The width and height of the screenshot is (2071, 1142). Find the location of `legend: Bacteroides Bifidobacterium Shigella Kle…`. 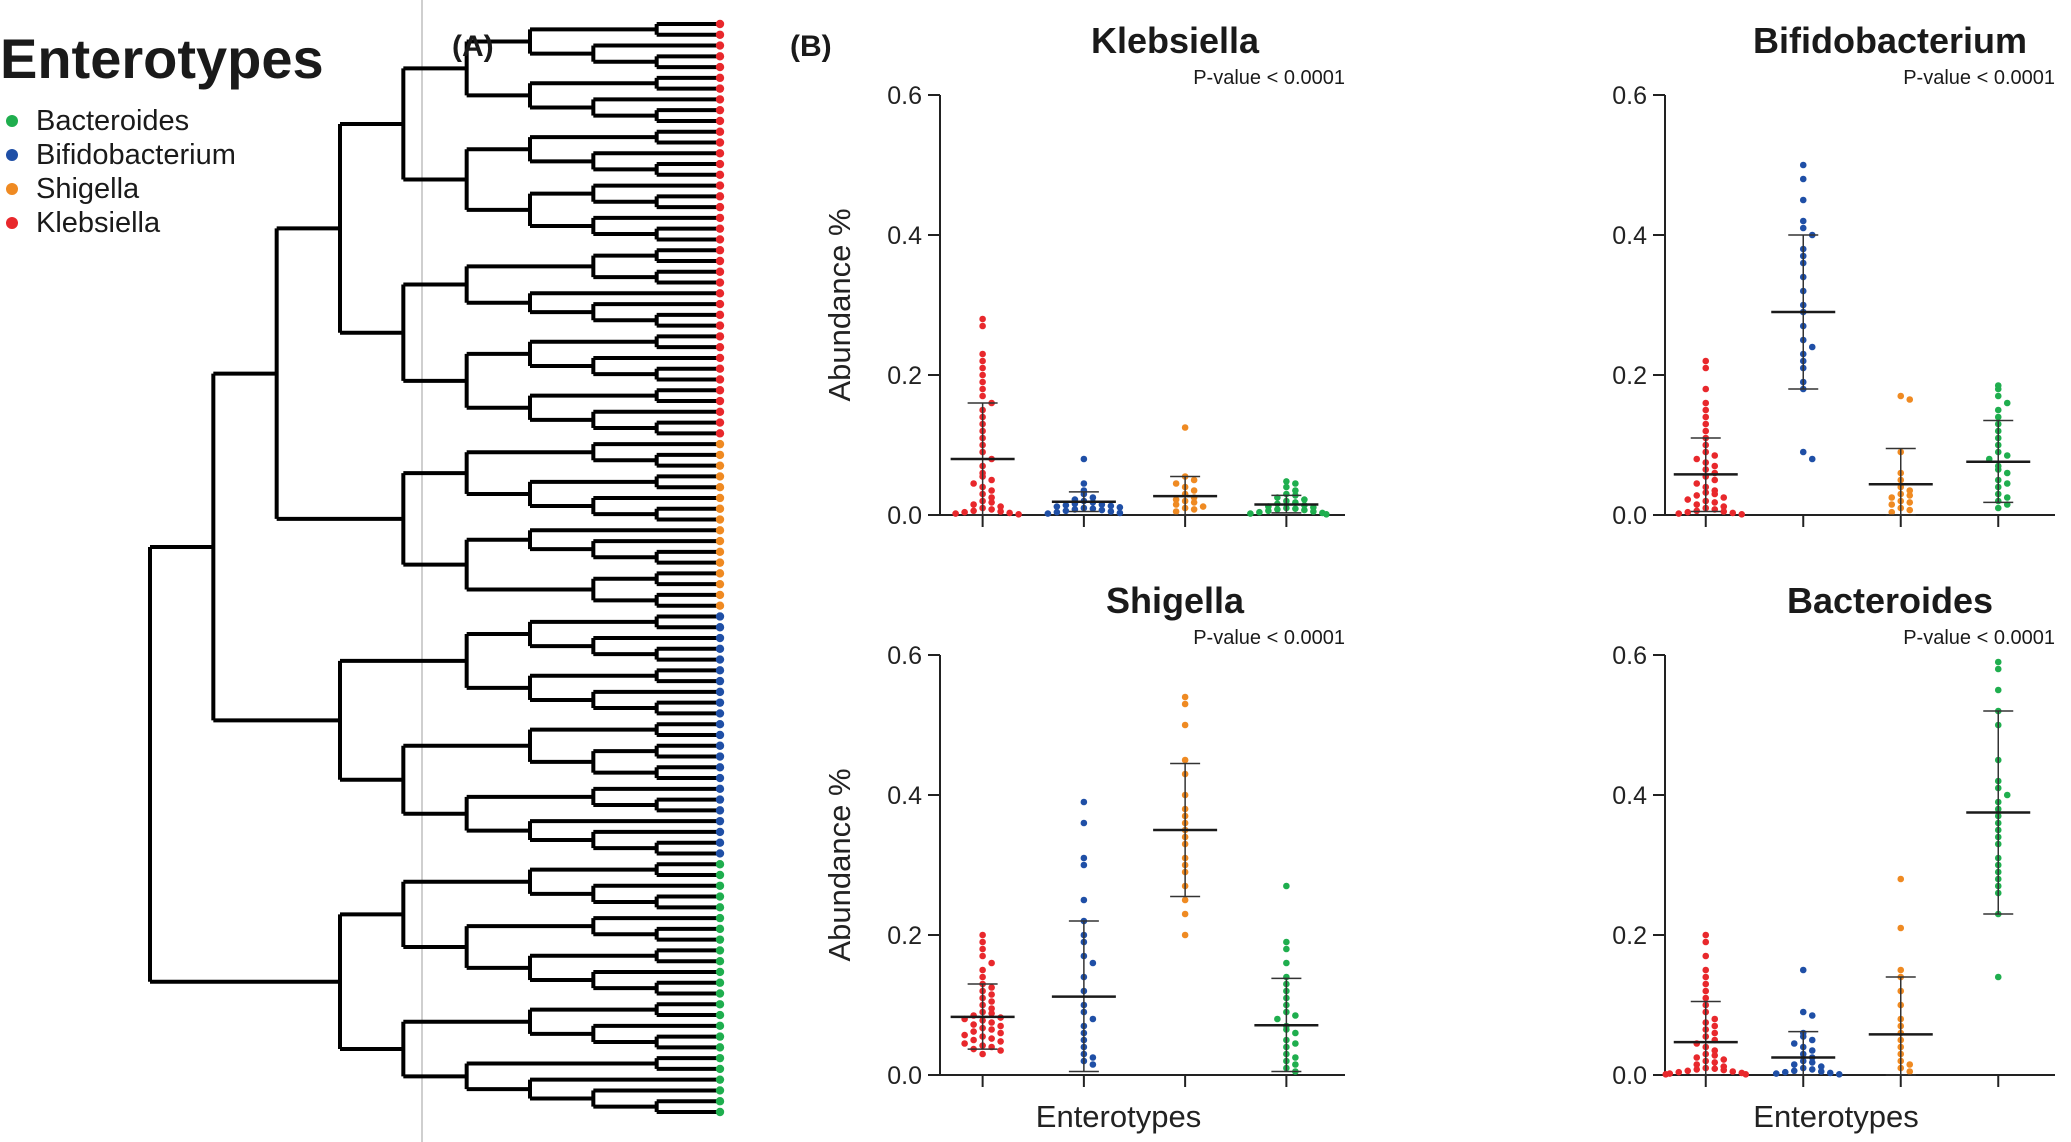

legend: Bacteroides Bifidobacterium Shigella Kle… is located at coordinates (121, 172).